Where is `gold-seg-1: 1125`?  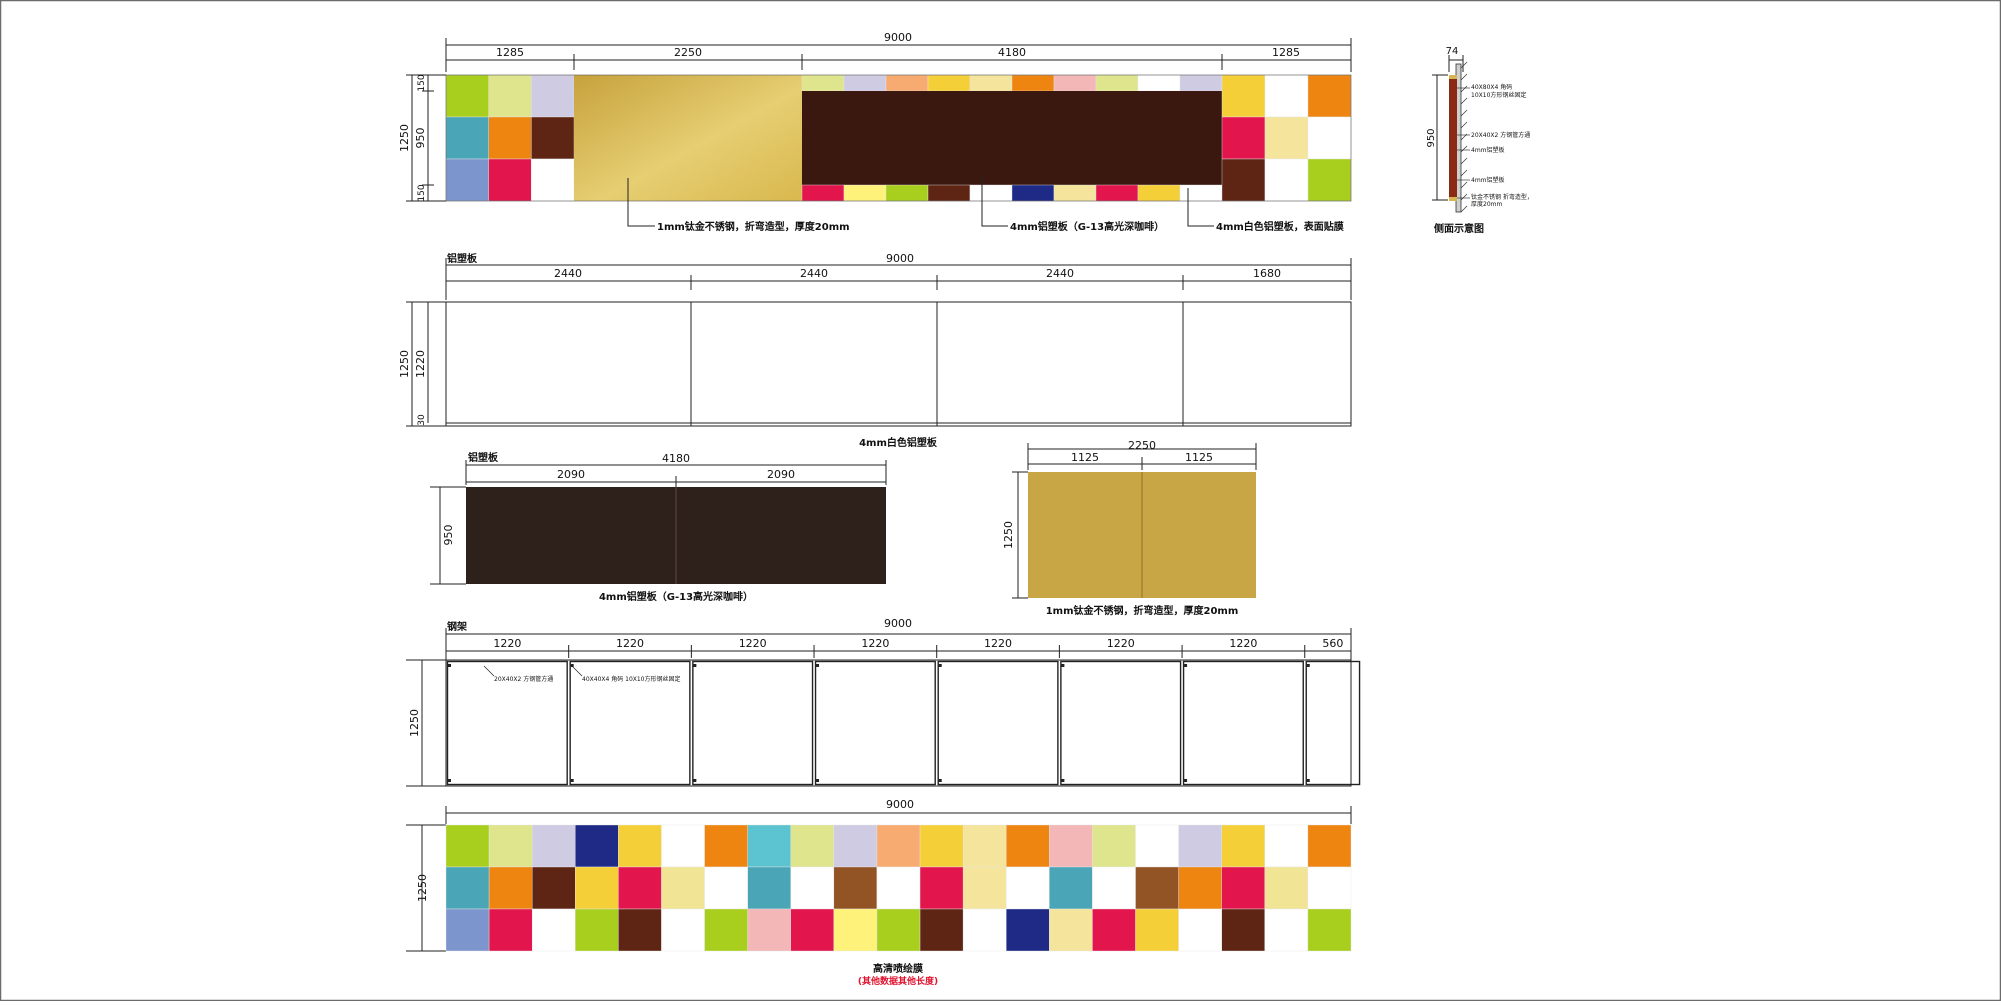
gold-seg-1: 1125 is located at coordinates (1085, 457).